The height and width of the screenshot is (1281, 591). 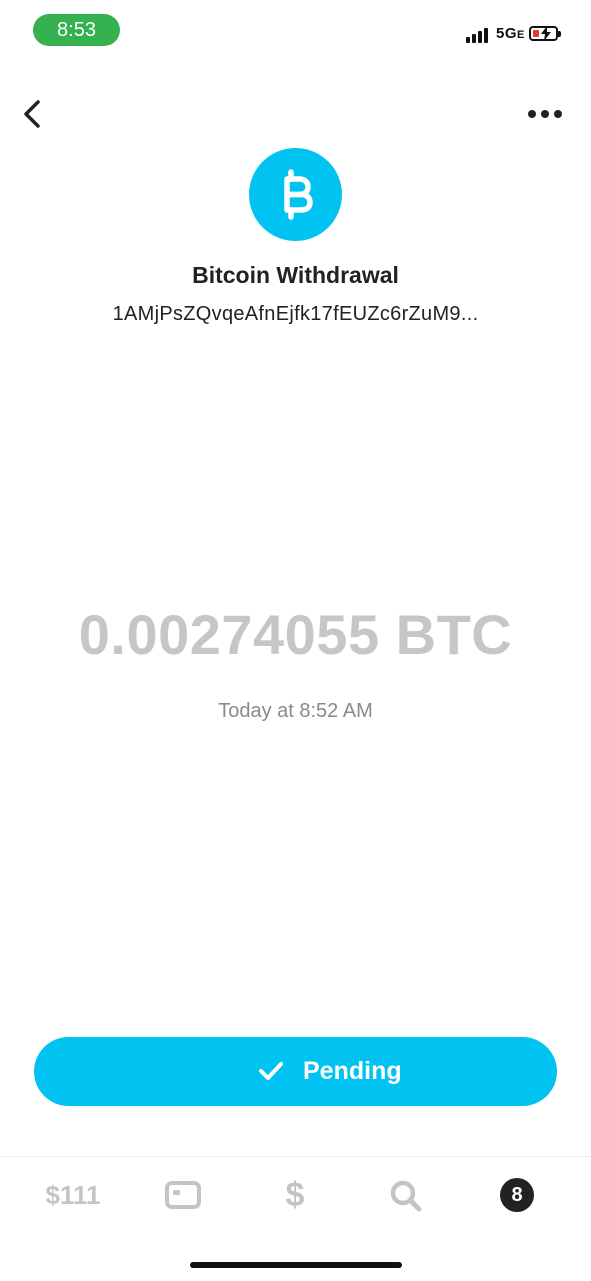 I want to click on tab-activity: 8, so click(x=518, y=1195).